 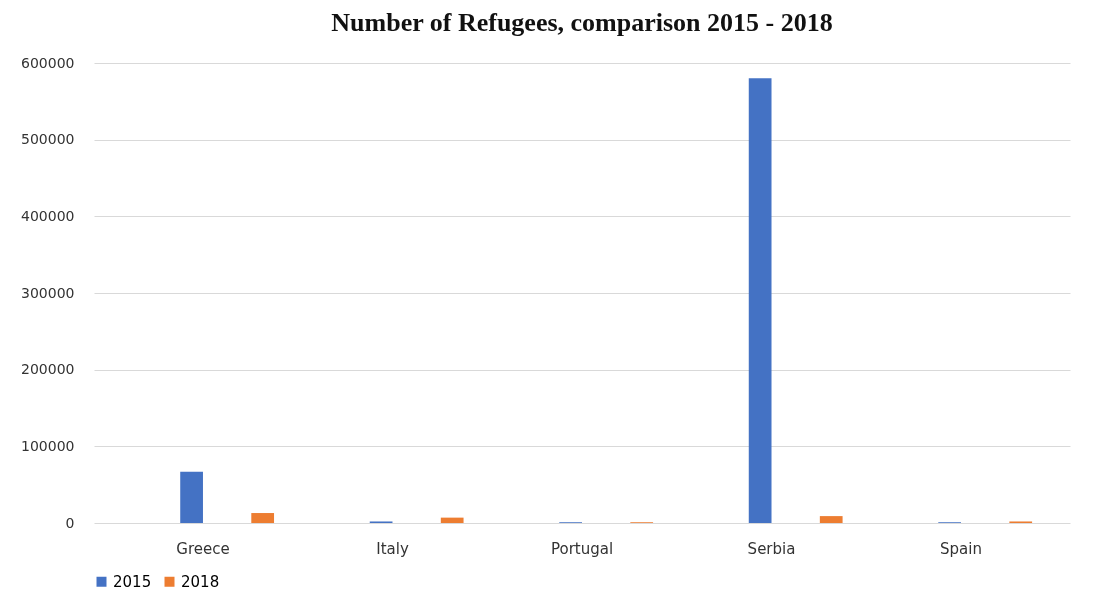 What do you see at coordinates (48, 62) in the screenshot?
I see `y-tick-label: 600000` at bounding box center [48, 62].